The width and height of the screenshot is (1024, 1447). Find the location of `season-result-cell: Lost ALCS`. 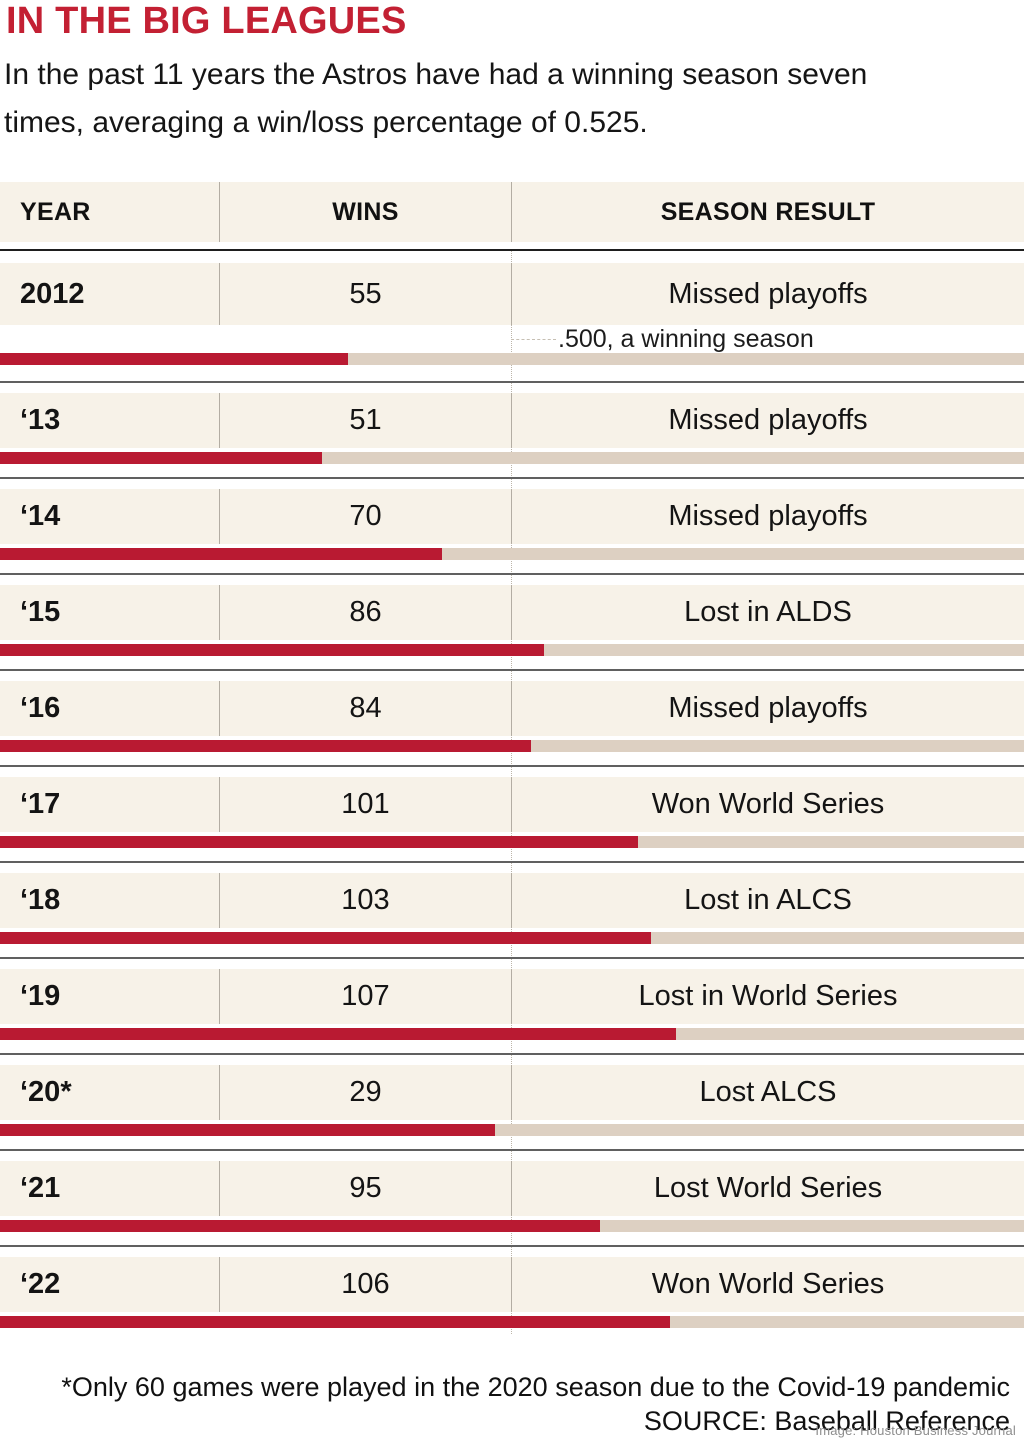

season-result-cell: Lost ALCS is located at coordinates (767, 1092).